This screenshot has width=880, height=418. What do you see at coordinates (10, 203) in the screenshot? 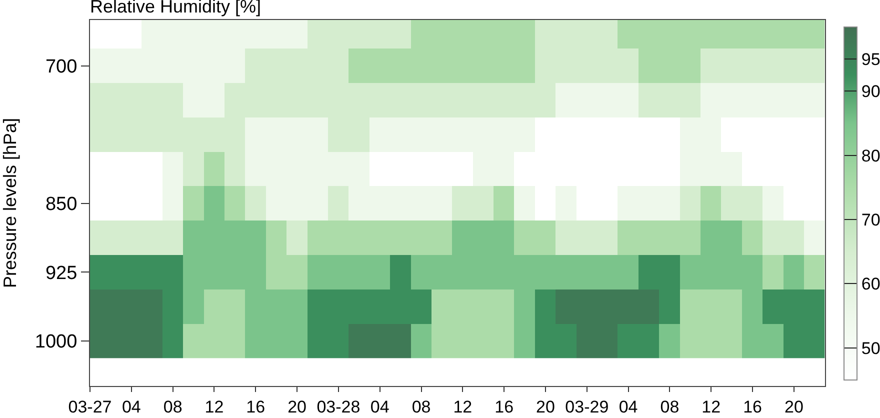
I see `y-axis-title: Pressure levels [hPa]` at bounding box center [10, 203].